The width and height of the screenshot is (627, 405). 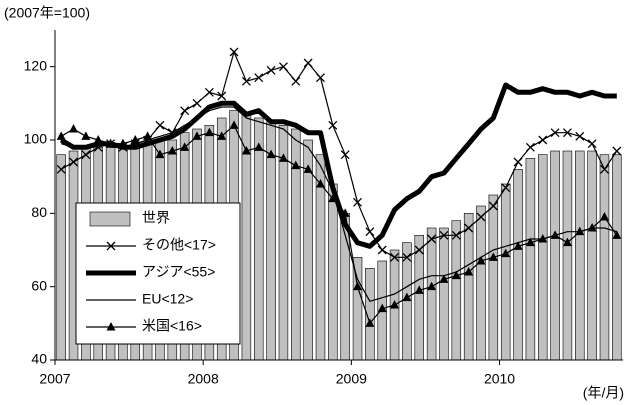 What do you see at coordinates (110, 219) in the screenshot?
I see `legend-swatch` at bounding box center [110, 219].